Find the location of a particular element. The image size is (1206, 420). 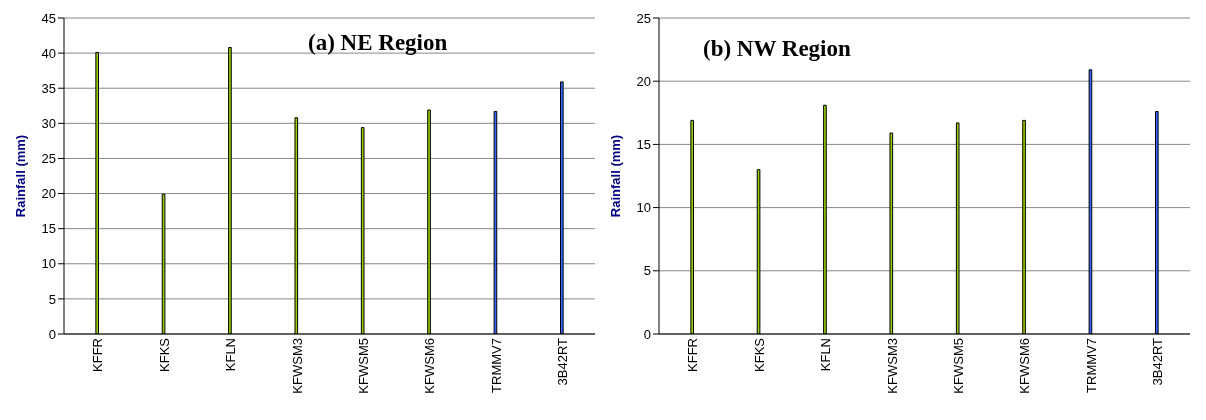

text: (a) NE Region is located at coordinates (378, 43).